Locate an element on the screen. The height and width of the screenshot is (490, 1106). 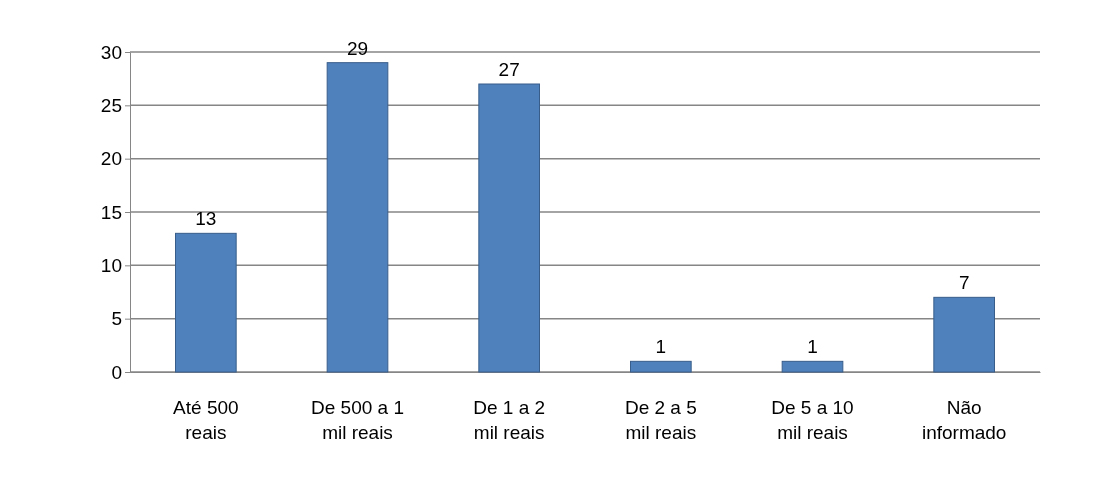
y-tick-label: 30 is located at coordinates (111, 52).